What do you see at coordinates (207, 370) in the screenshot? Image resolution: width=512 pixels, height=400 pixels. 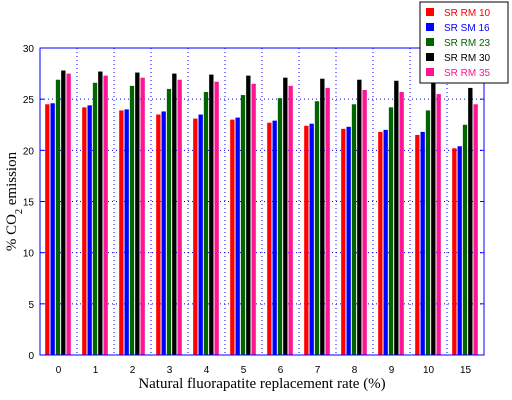 I see `x-tick-label: 4` at bounding box center [207, 370].